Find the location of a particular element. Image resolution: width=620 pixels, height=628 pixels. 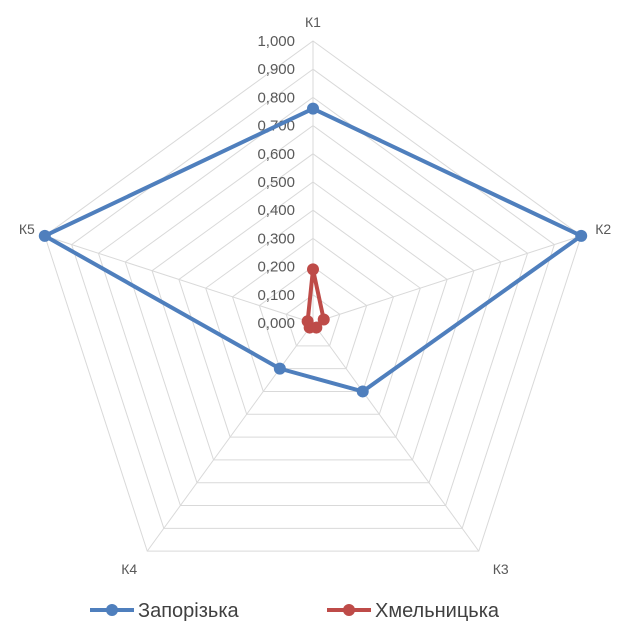

legend-label: Запорізька is located at coordinates (189, 611).